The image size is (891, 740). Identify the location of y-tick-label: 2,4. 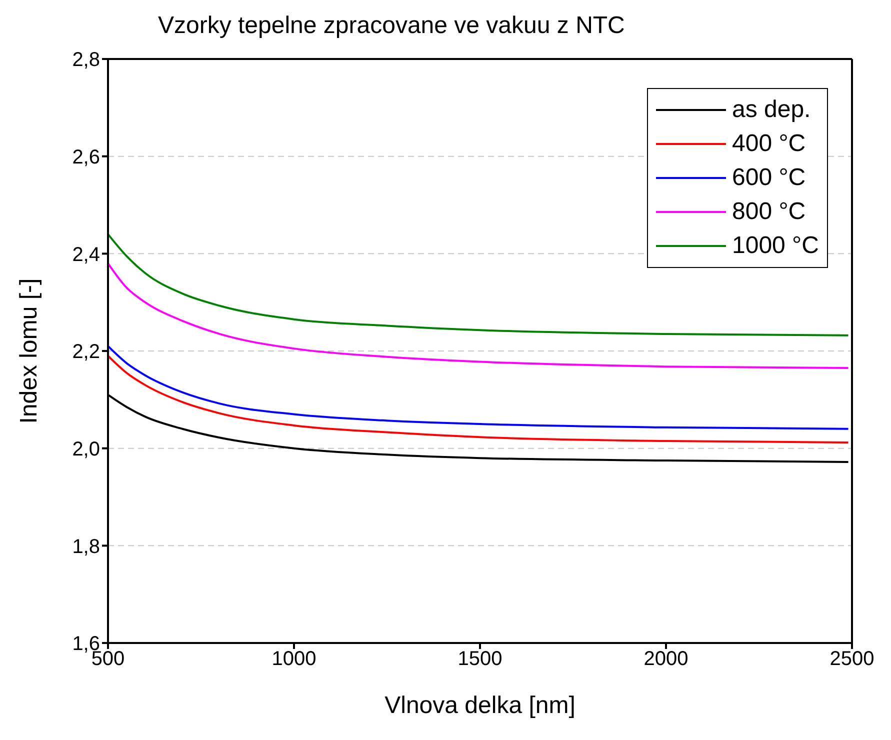
(86, 255).